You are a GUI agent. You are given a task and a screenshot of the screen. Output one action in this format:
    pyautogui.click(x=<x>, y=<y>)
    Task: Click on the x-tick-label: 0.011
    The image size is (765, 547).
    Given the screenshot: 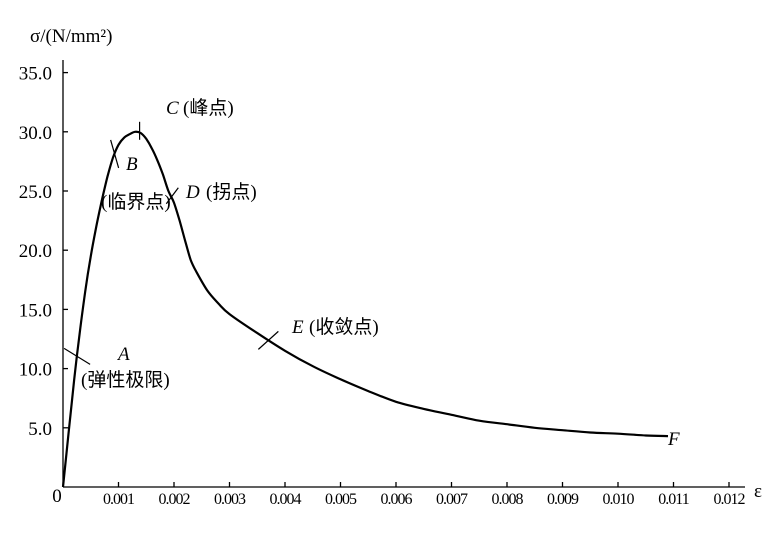 What is the action you would take?
    pyautogui.click(x=673, y=499)
    